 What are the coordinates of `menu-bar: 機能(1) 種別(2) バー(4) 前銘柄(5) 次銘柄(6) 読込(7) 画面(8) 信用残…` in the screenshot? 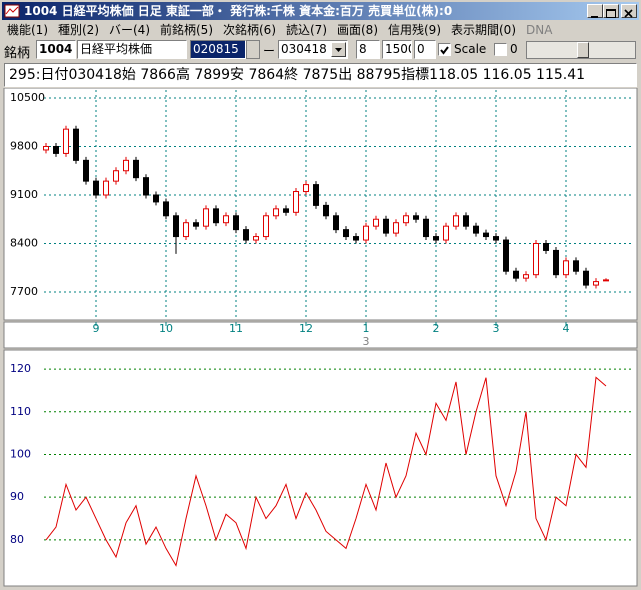 It's located at (279, 30).